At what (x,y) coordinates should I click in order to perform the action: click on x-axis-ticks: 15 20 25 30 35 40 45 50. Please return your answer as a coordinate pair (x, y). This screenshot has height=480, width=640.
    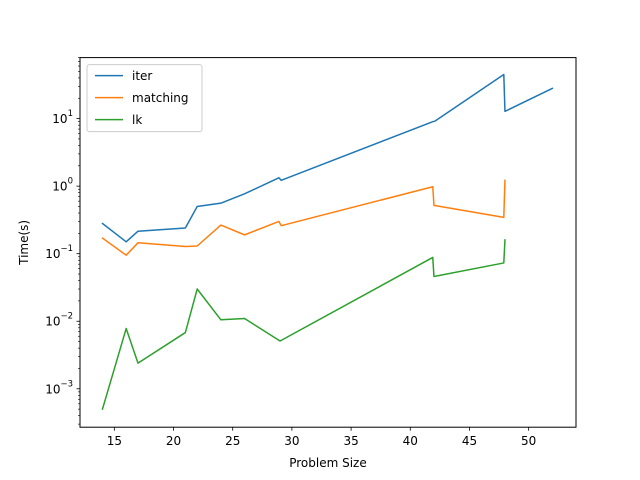
    Looking at the image, I should click on (321, 437).